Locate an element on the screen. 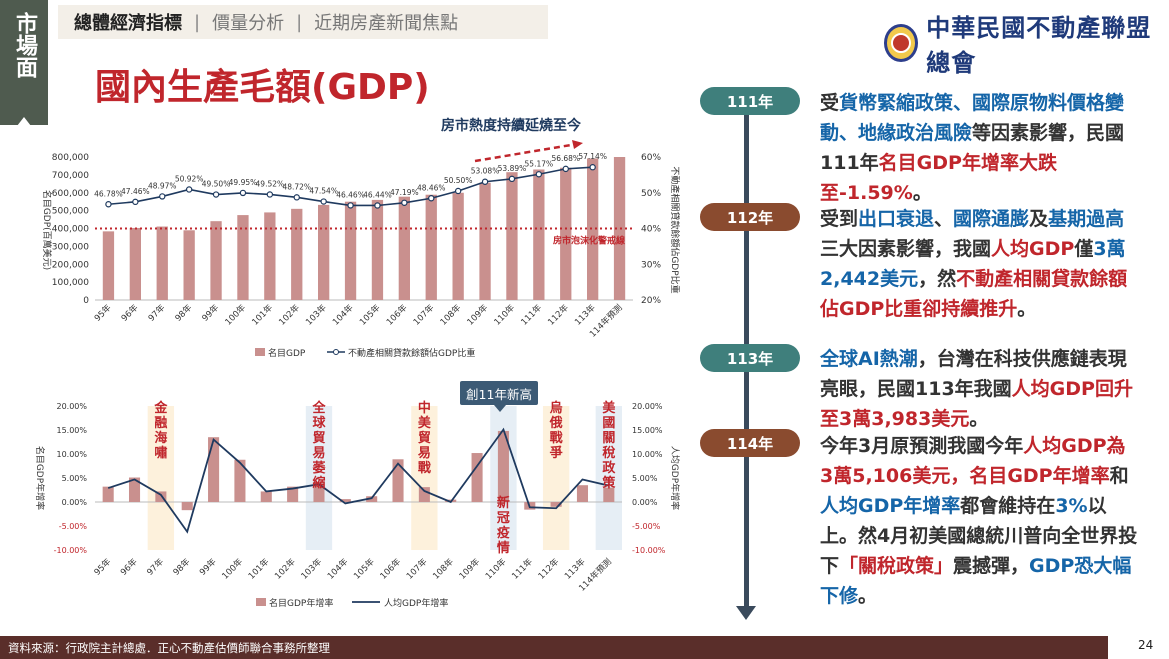 The width and height of the screenshot is (1169, 659). y-right-tick: 0.00% is located at coordinates (645, 502).